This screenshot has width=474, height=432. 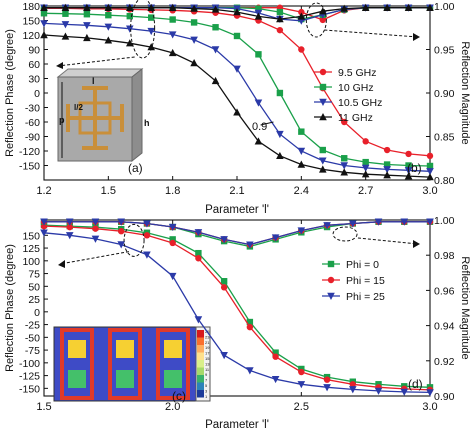 What do you see at coordinates (353, 297) in the screenshot?
I see `legend-item: Phi = 25` at bounding box center [353, 297].